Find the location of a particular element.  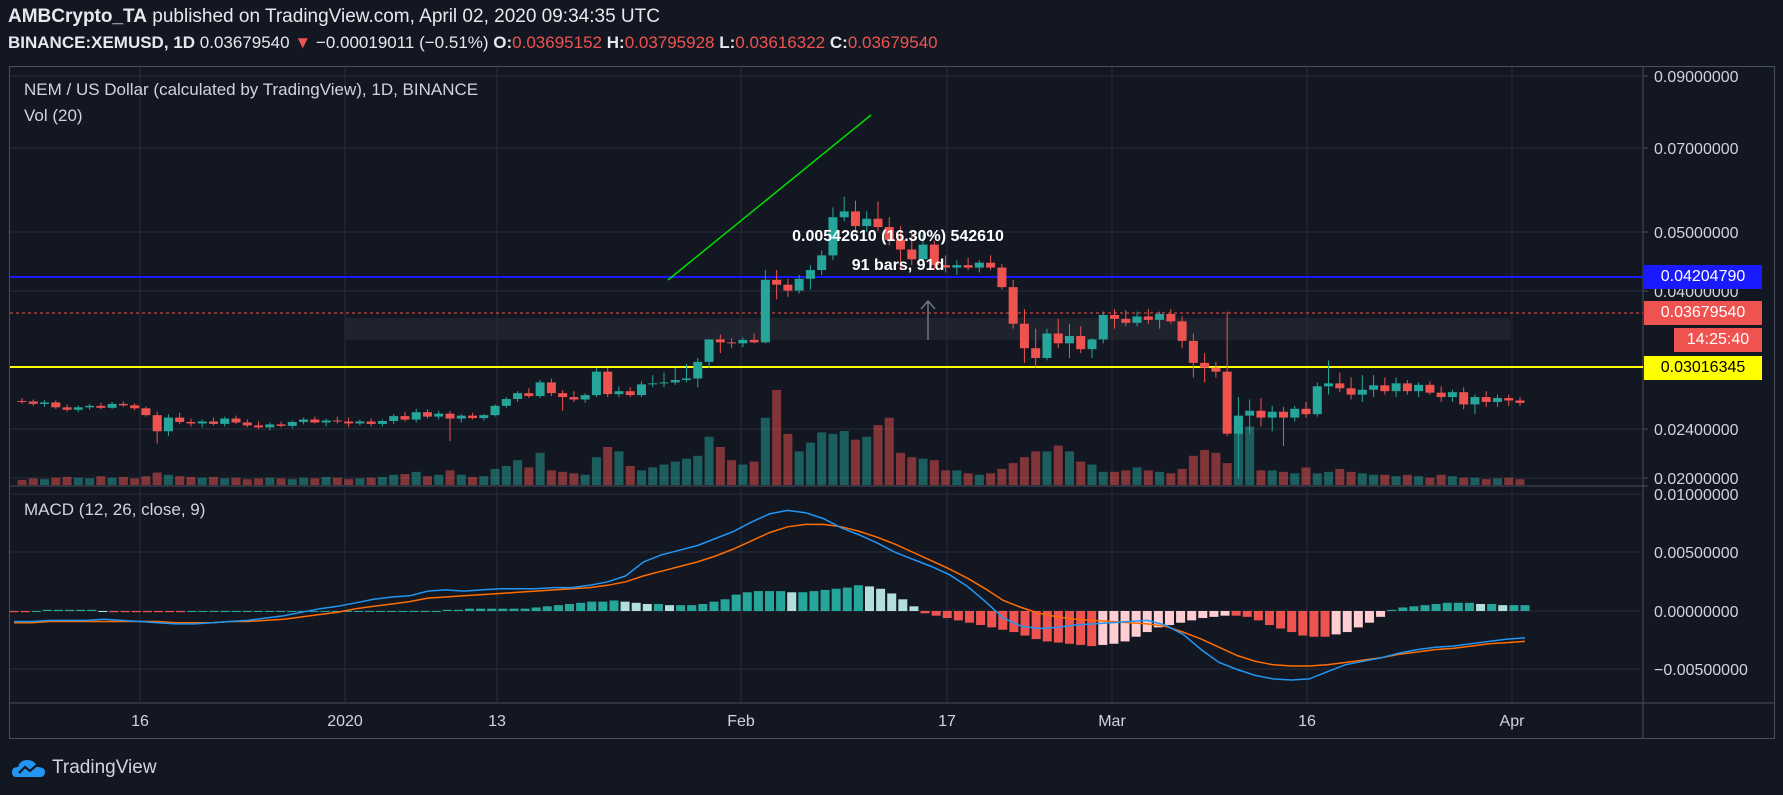

high-value: 0.03795928 is located at coordinates (669, 42).